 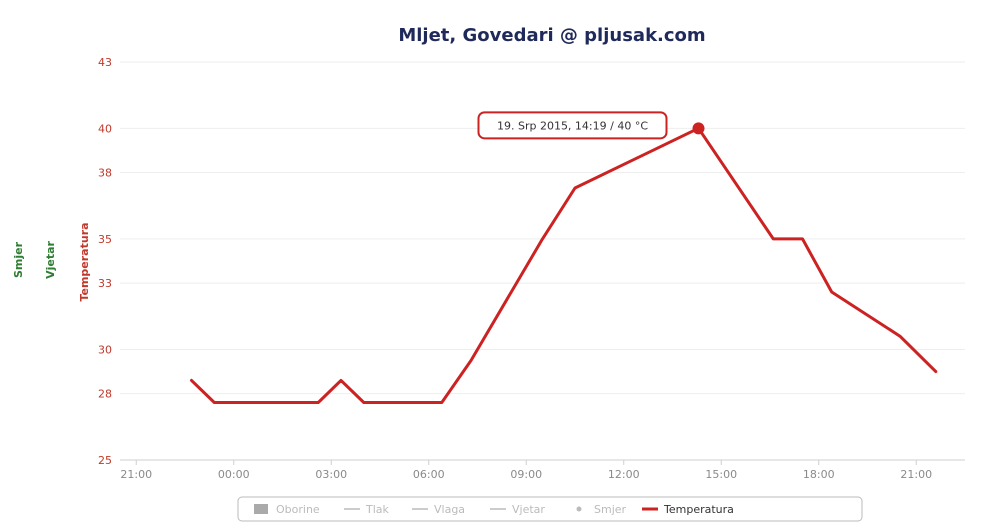 What do you see at coordinates (298, 509) in the screenshot?
I see `legend-item-oborine: Oborine` at bounding box center [298, 509].